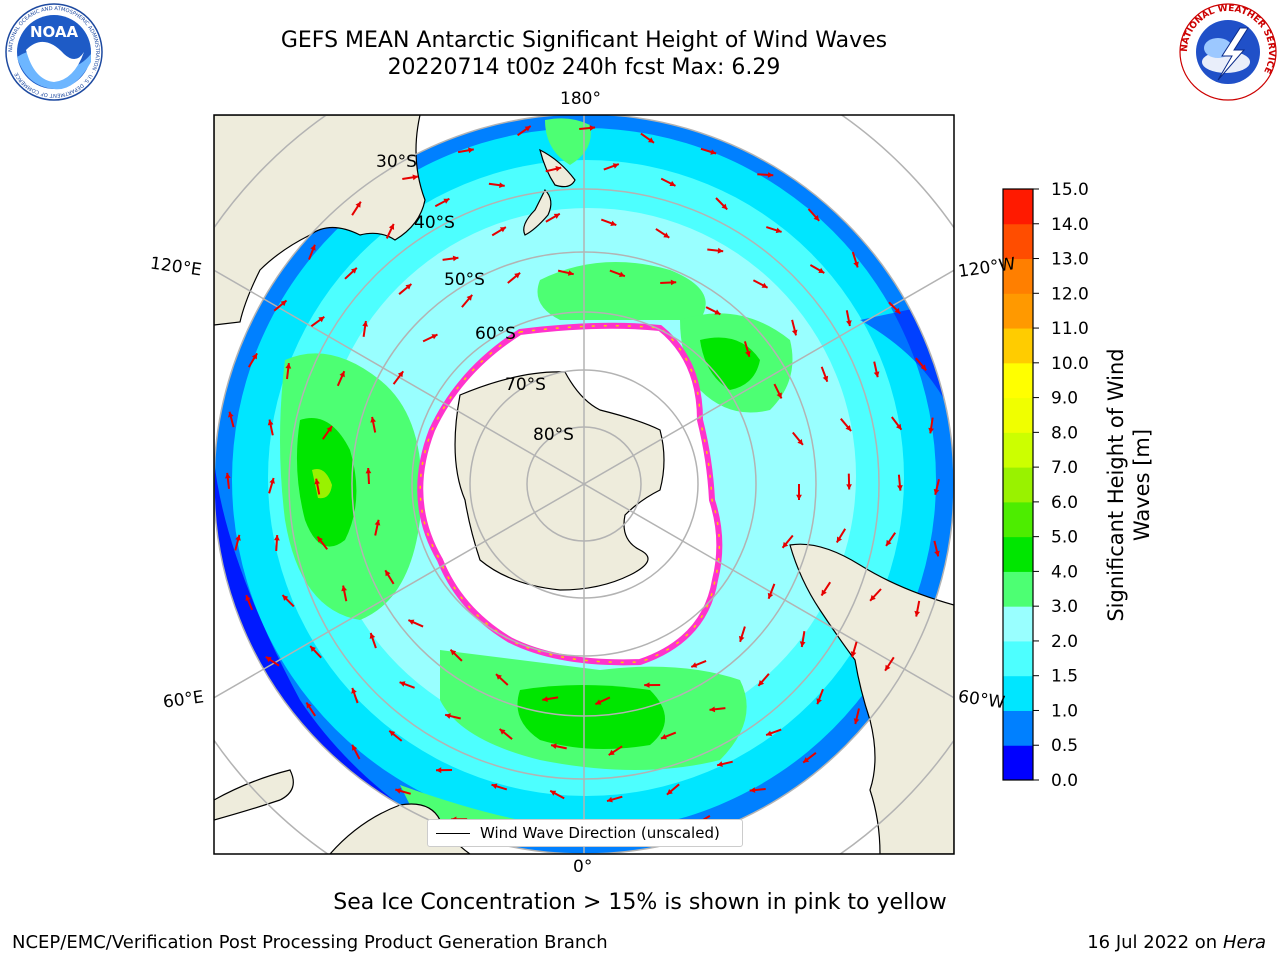  Describe the element at coordinates (1064, 399) in the screenshot. I see `colorbar-tick-label: 9.0` at that location.